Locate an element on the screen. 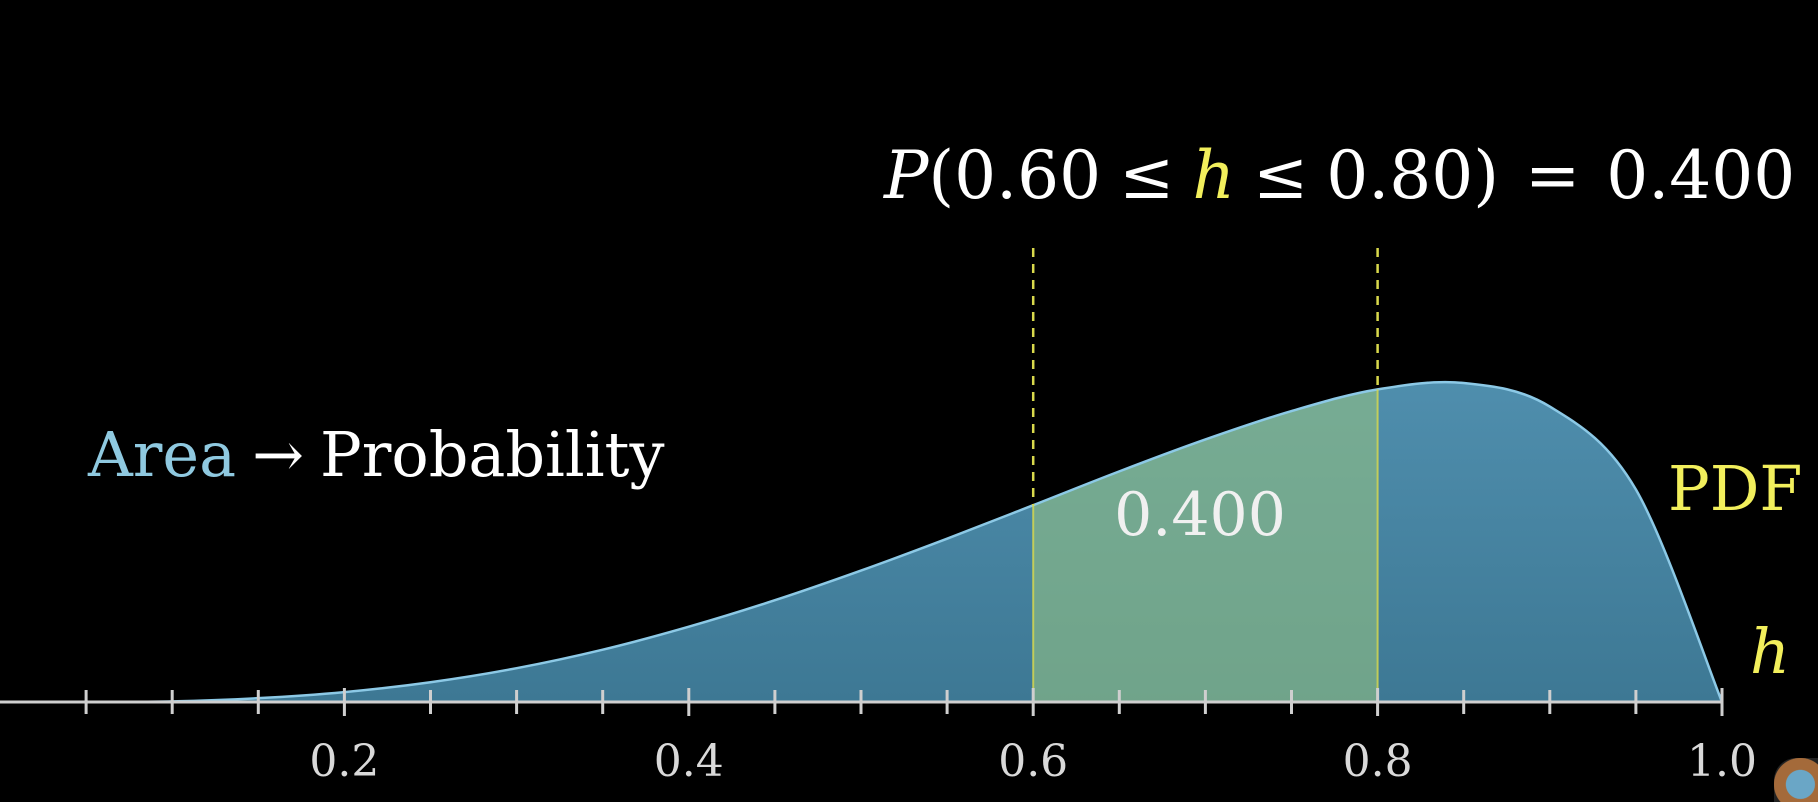 The image size is (1818, 802). channel-avatar is located at coordinates (1796, 780).